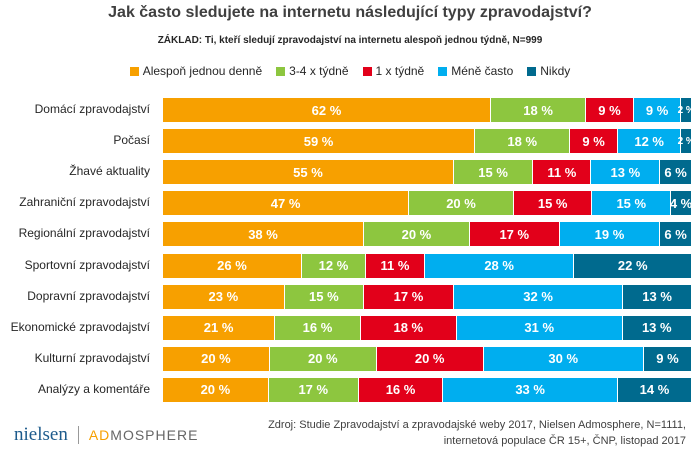  What do you see at coordinates (264, 234) in the screenshot?
I see `bar-segment: 38 %` at bounding box center [264, 234].